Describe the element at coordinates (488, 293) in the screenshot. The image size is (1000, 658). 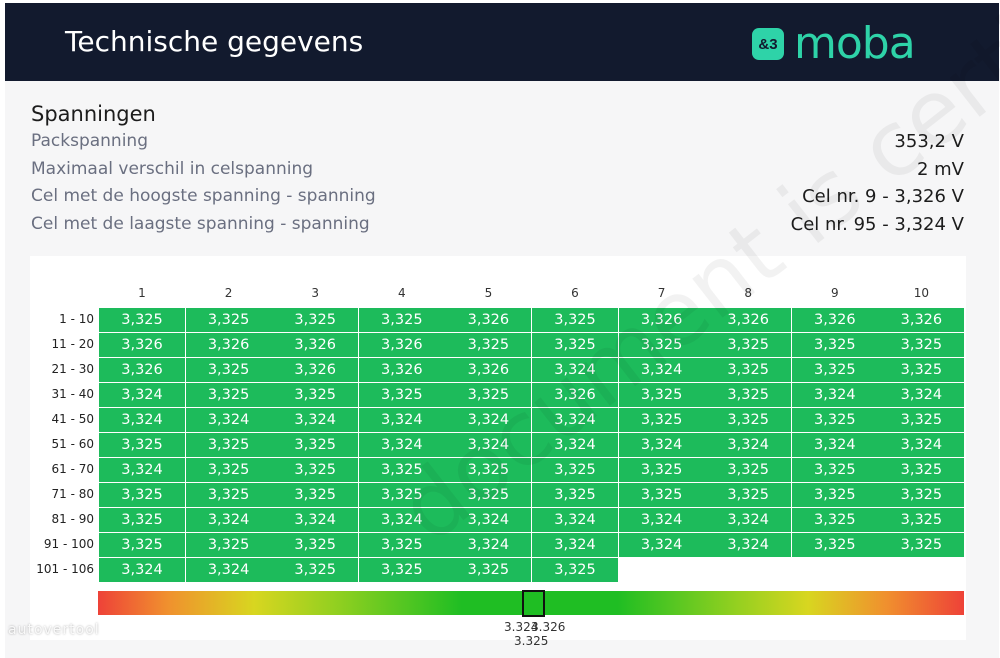
I see `grid-column-header: 5` at that location.